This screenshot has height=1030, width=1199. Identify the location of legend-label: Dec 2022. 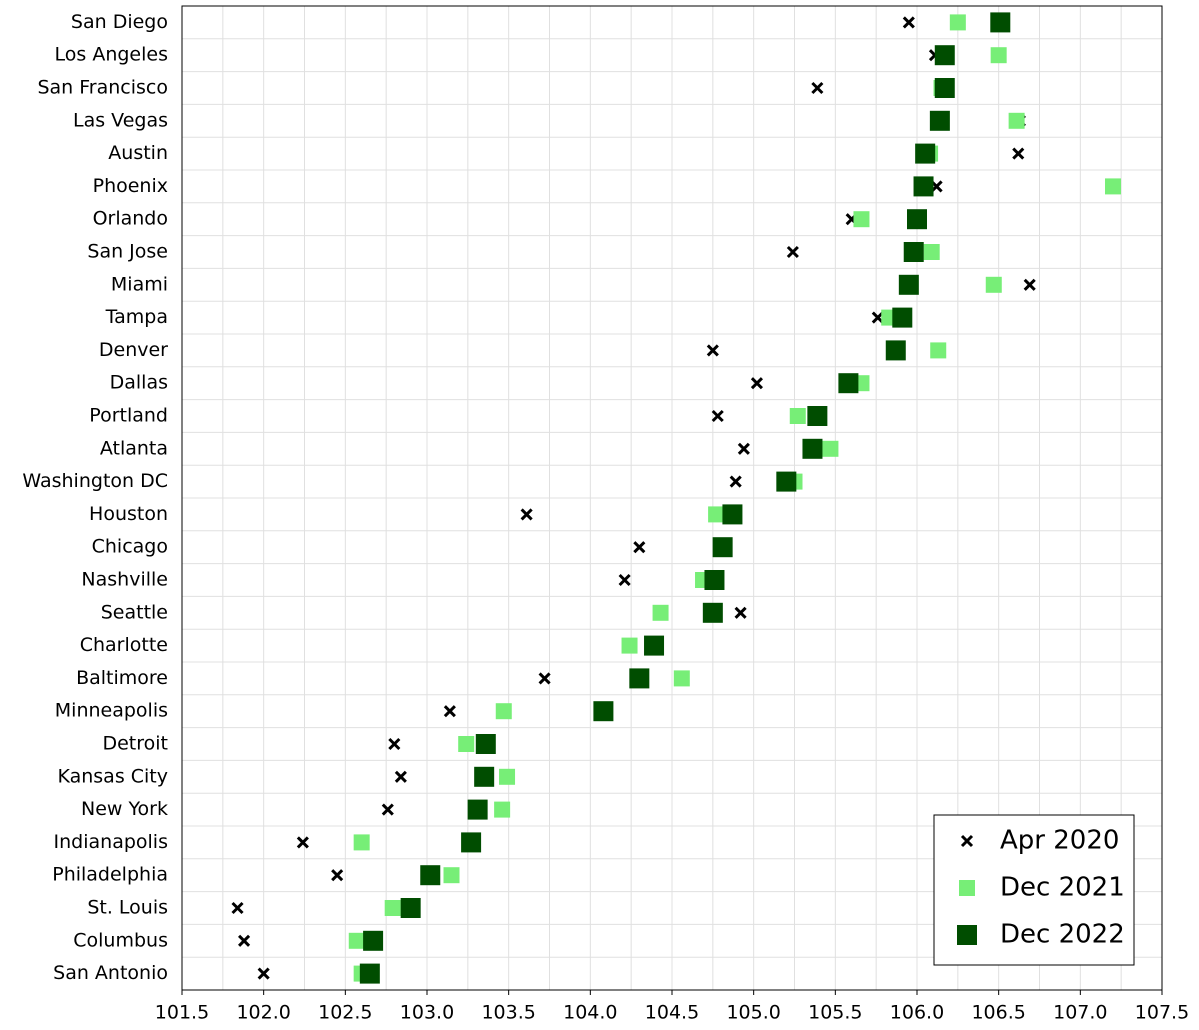
(1062, 935).